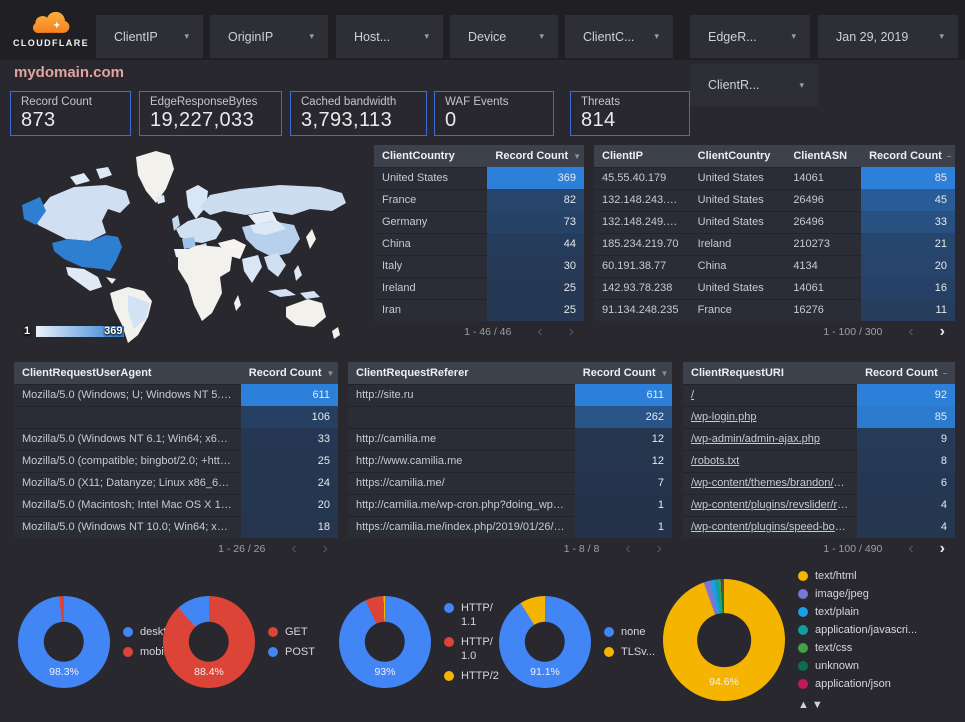  I want to click on record-count-cell: 1, so click(623, 527).